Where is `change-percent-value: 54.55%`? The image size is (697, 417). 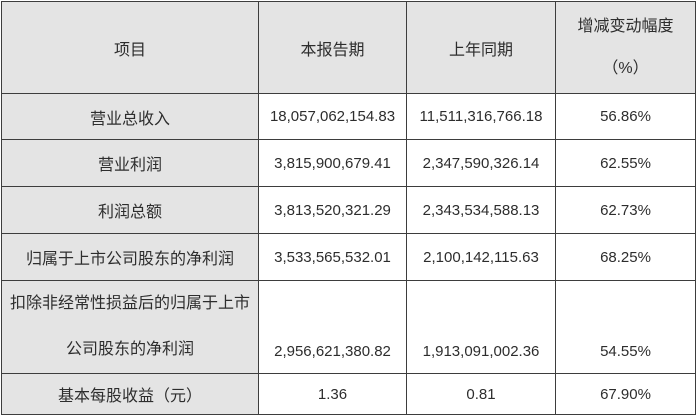 change-percent-value: 54.55% is located at coordinates (625, 327).